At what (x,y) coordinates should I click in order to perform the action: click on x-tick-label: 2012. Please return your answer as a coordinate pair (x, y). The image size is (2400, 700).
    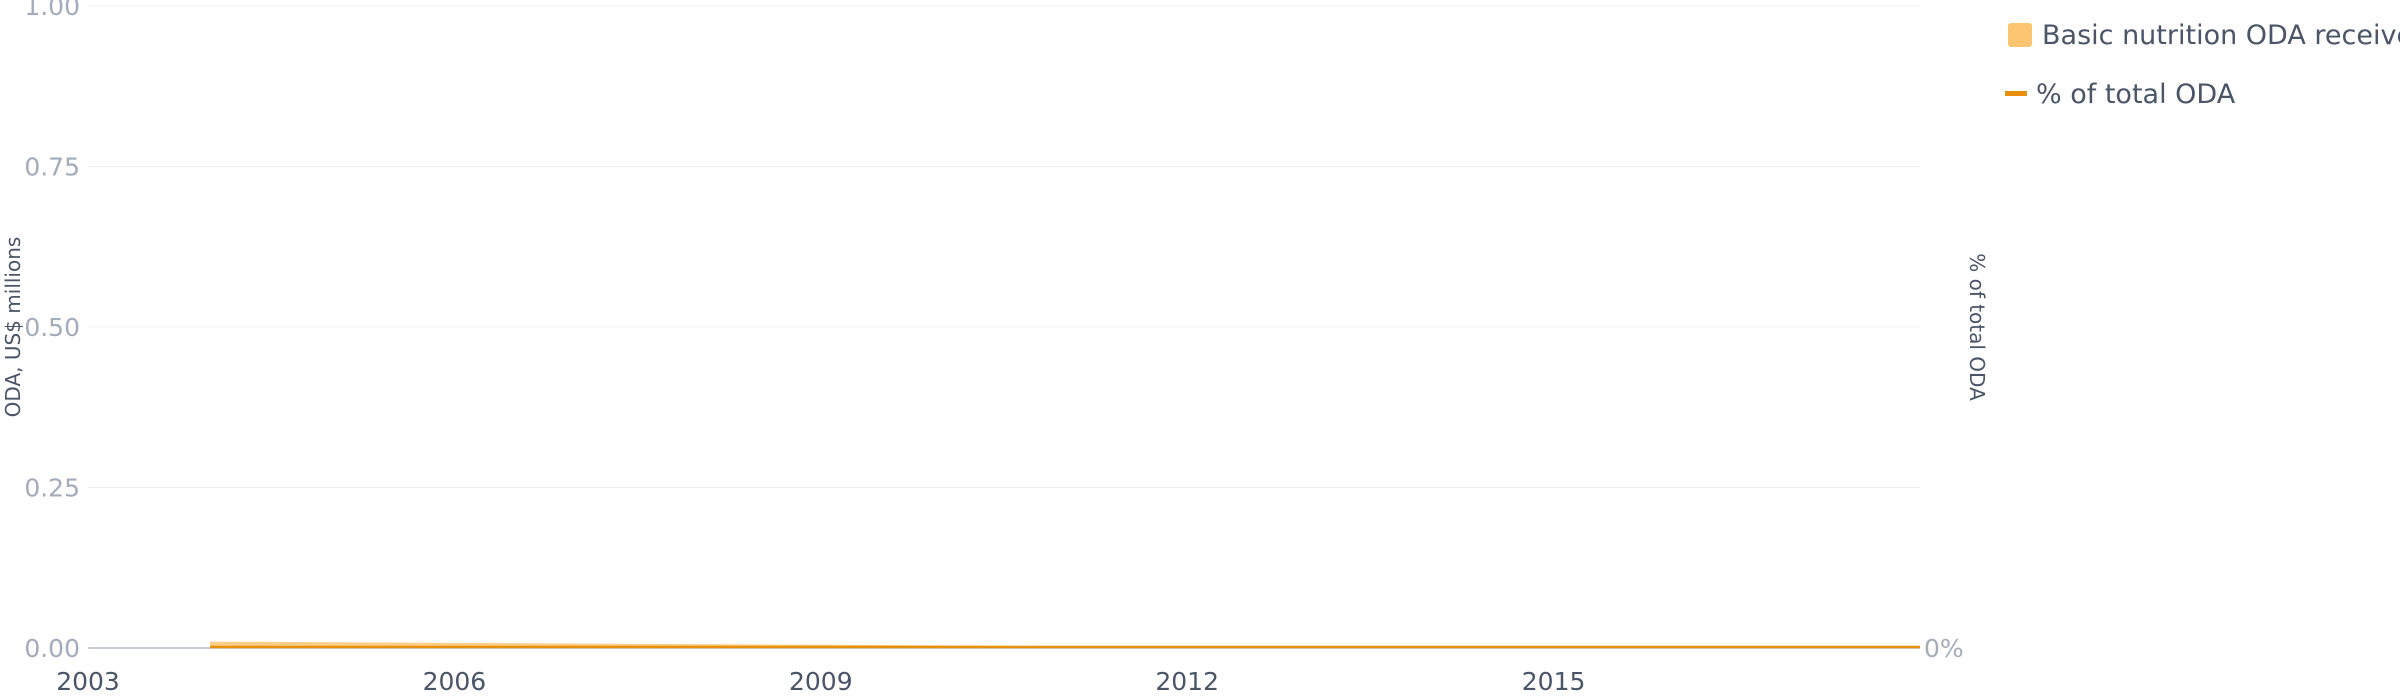
    Looking at the image, I should click on (1187, 681).